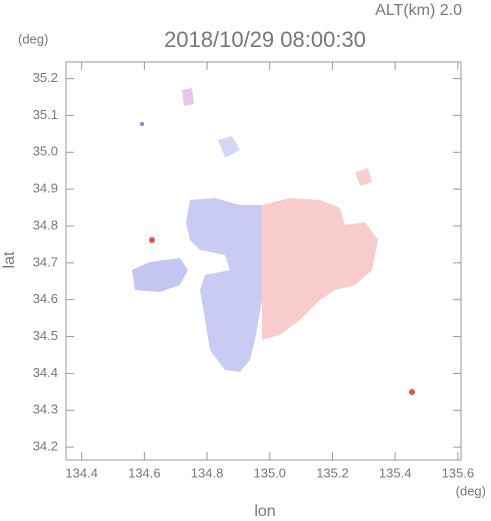 Image resolution: width=491 pixels, height=521 pixels. I want to click on x-tick-label: 135.6, so click(458, 472).